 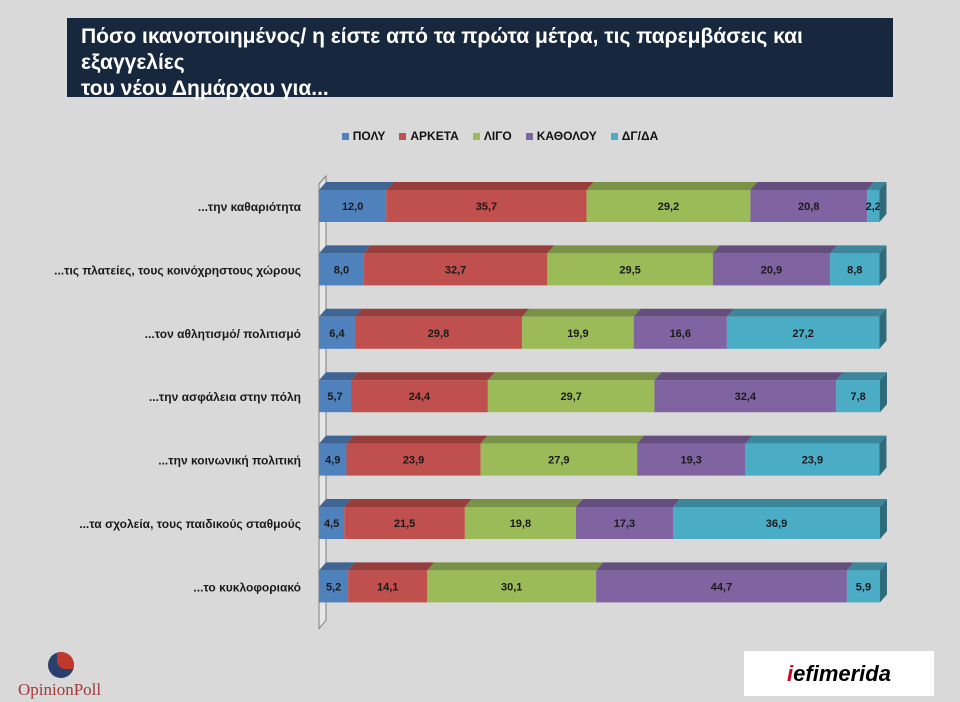 I want to click on value-label-0-3: 20,8, so click(x=808, y=207).